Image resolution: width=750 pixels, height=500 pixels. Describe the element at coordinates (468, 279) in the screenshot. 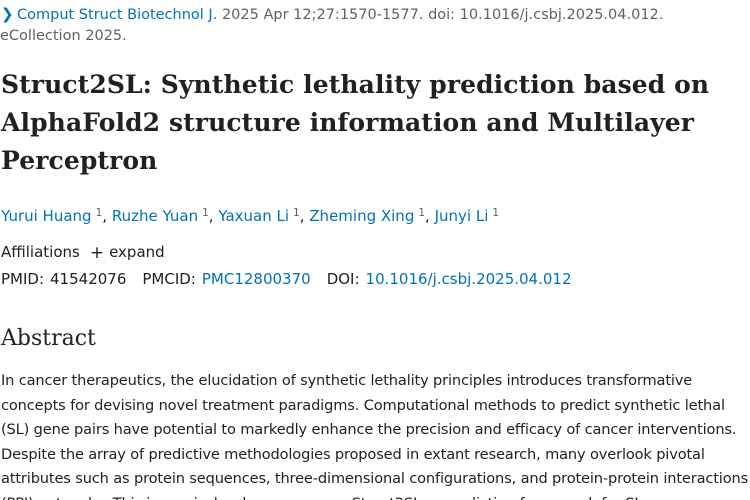

I see `doi-link: 10.1016/j.csbj.2025.04.012` at that location.